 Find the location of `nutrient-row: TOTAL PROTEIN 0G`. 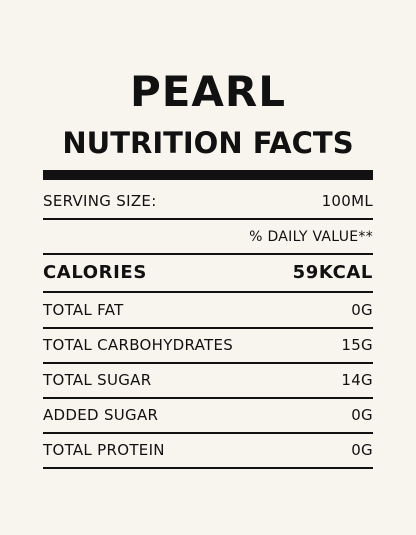

nutrient-row: TOTAL PROTEIN 0G is located at coordinates (208, 451).